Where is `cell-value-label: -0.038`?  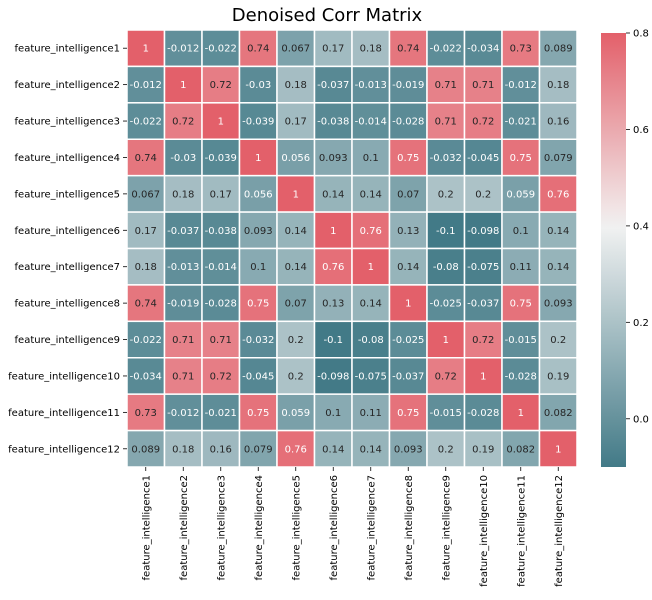
cell-value-label: -0.038 is located at coordinates (221, 231).